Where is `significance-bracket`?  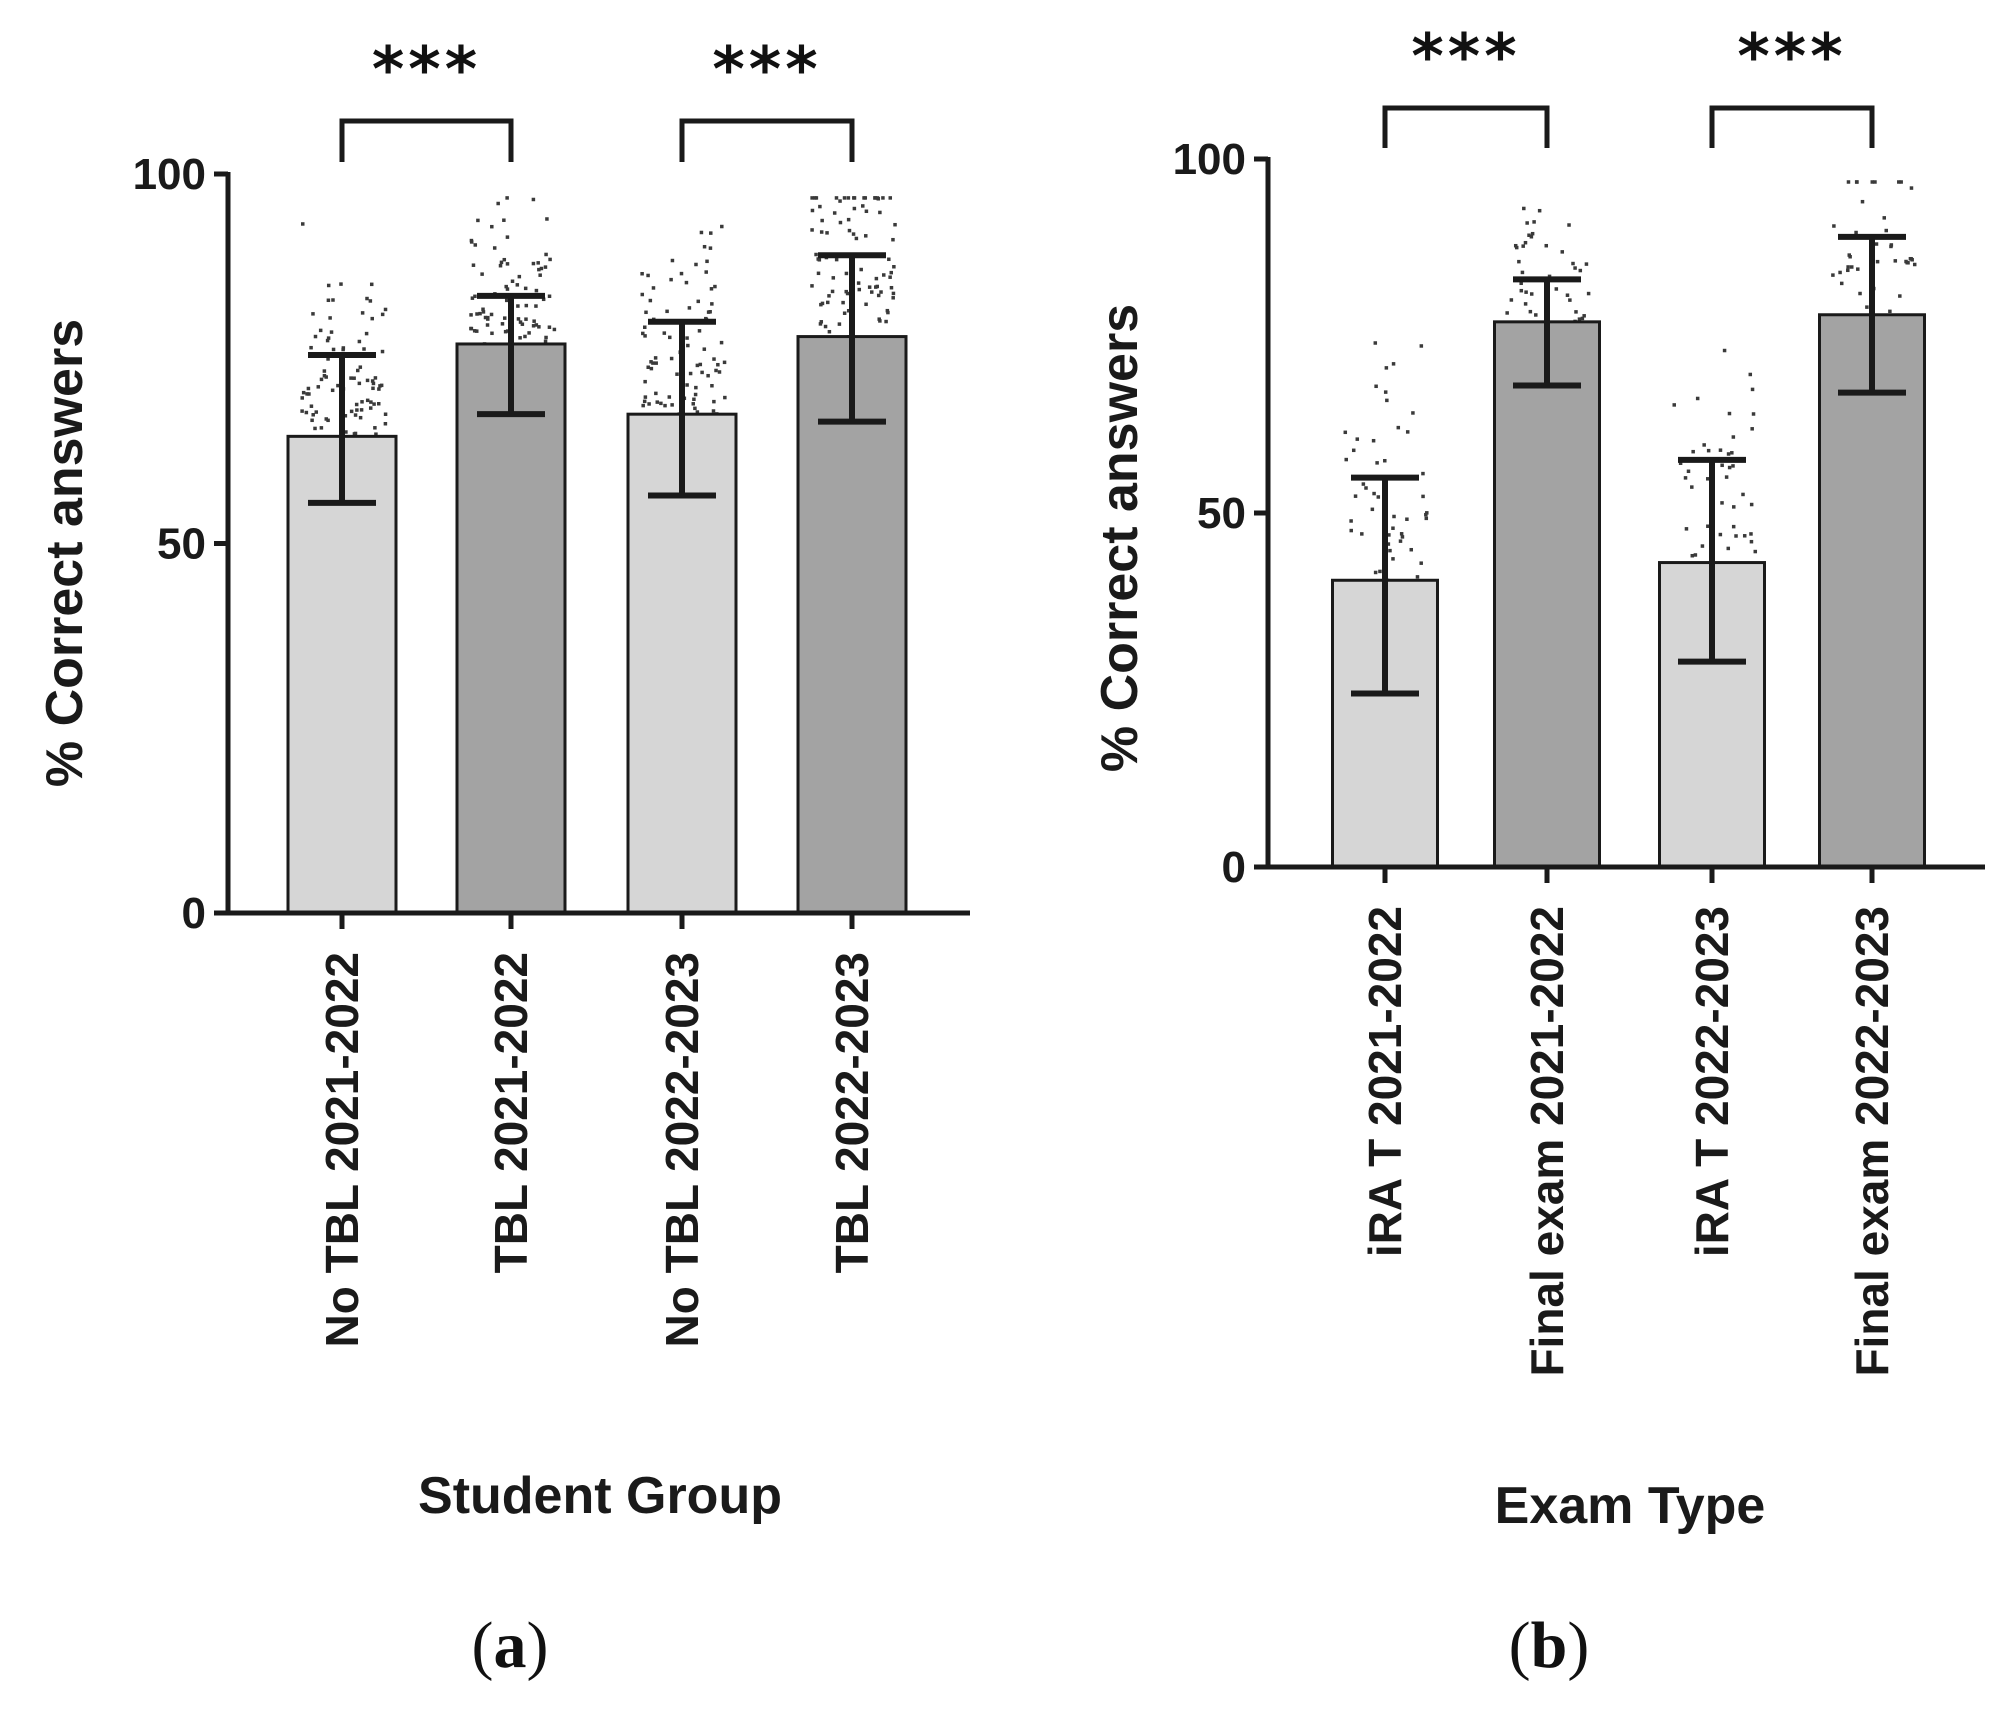
significance-bracket is located at coordinates (426, 140).